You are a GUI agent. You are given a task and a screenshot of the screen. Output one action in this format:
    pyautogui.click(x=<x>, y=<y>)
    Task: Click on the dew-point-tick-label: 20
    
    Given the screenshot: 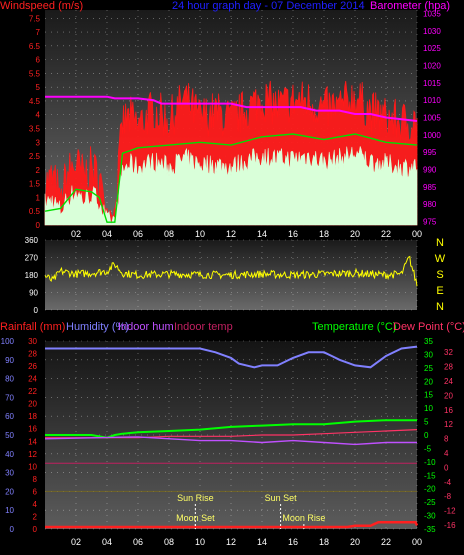 What is the action you would take?
    pyautogui.click(x=448, y=395)
    